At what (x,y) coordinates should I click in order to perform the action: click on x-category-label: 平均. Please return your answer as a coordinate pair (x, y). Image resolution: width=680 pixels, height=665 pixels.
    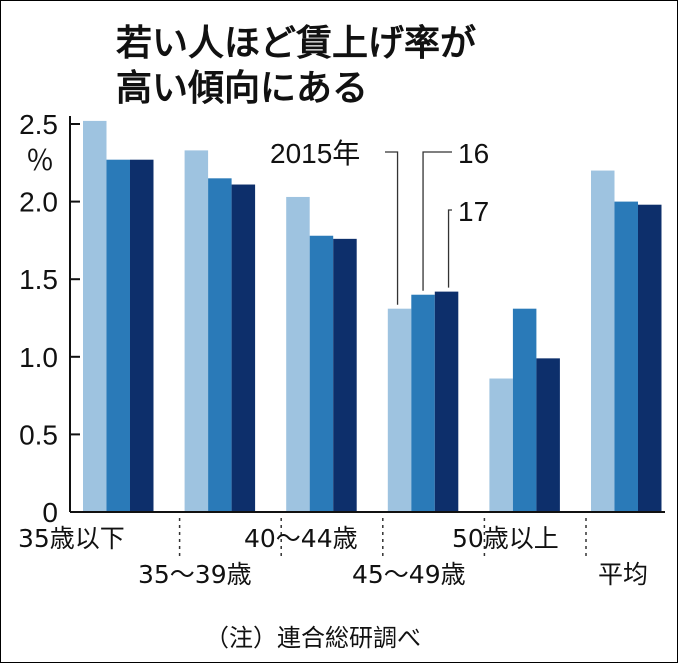
    Looking at the image, I should click on (623, 574).